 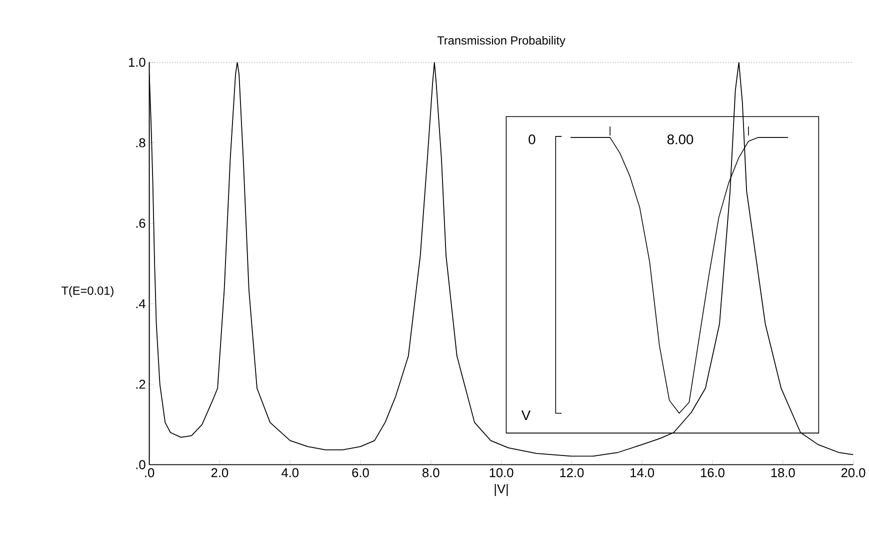 What do you see at coordinates (141, 143) in the screenshot?
I see `y-tick-label: .8` at bounding box center [141, 143].